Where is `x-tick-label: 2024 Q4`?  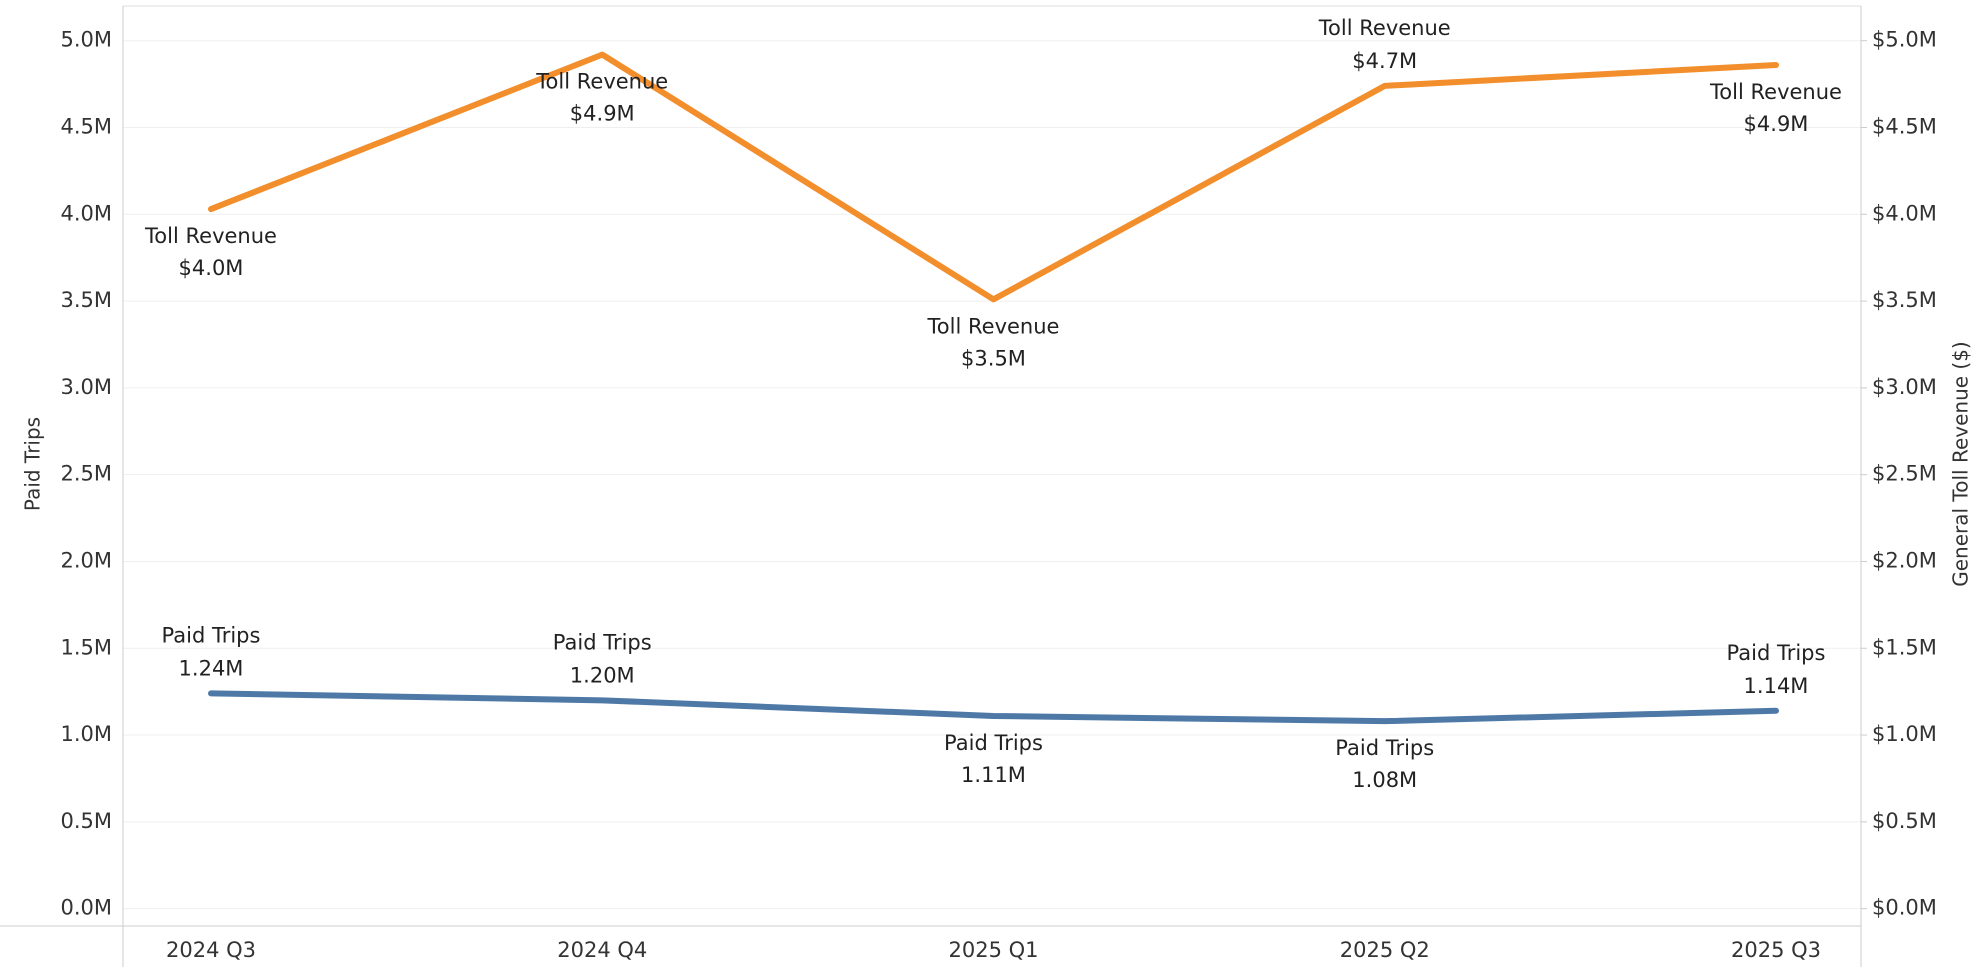
x-tick-label: 2024 Q4 is located at coordinates (602, 950).